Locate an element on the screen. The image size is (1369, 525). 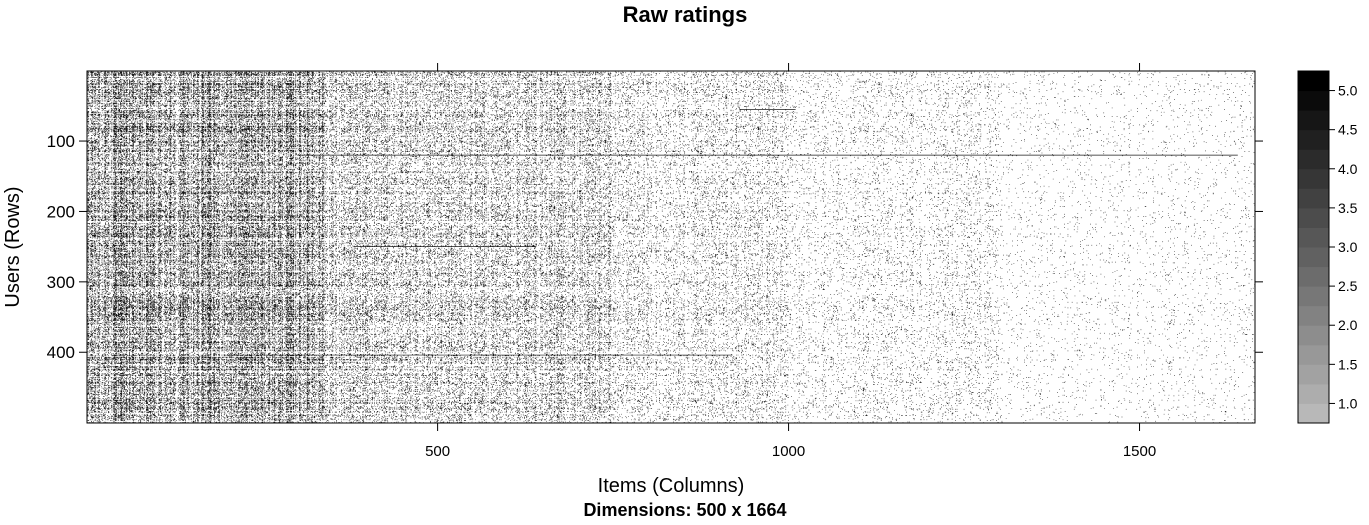
y-tick-label: 100 is located at coordinates (61, 141).